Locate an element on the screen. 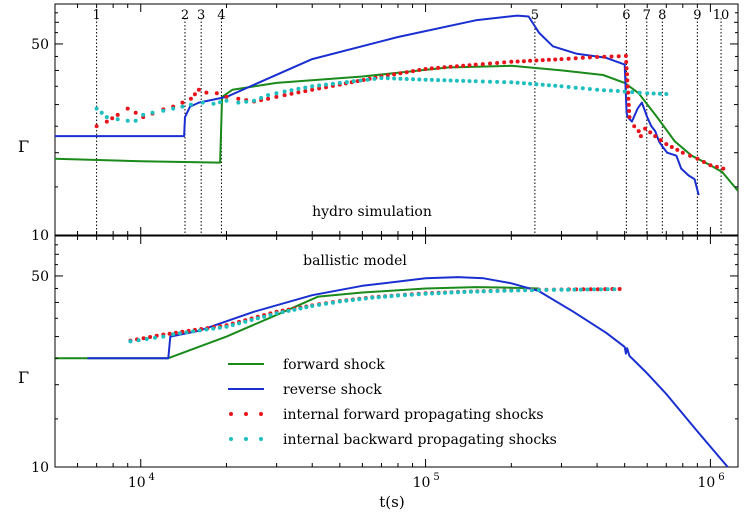 This screenshot has height=516, width=747. legend-label-reverse-shock: reverse shock is located at coordinates (332, 390).